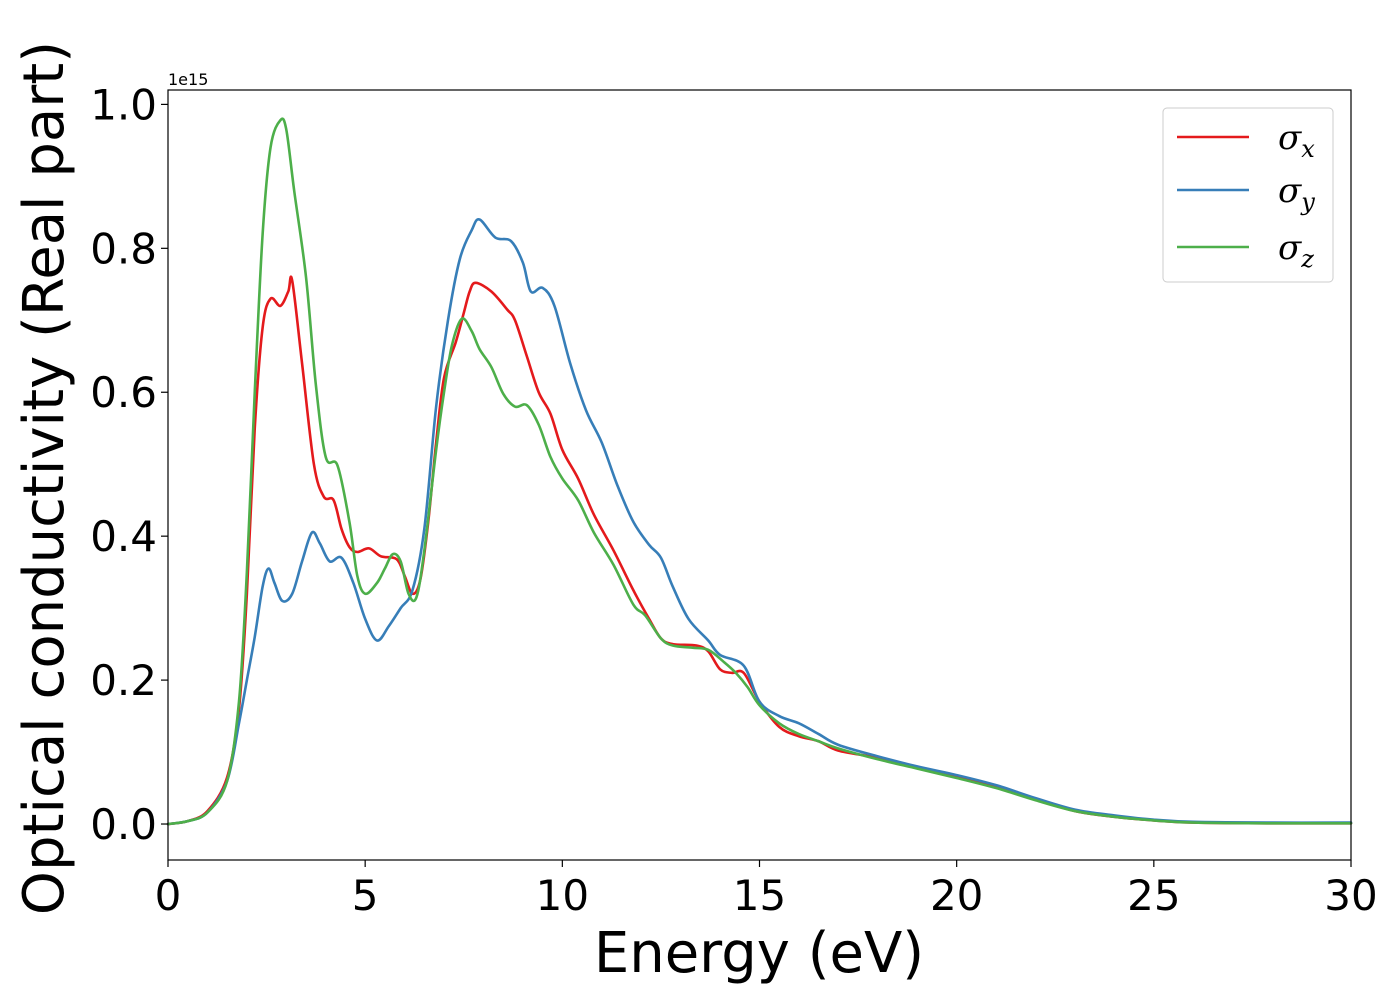 The height and width of the screenshot is (1000, 1400). Describe the element at coordinates (123, 536) in the screenshot. I see `y-tick-label: 0.4` at that location.